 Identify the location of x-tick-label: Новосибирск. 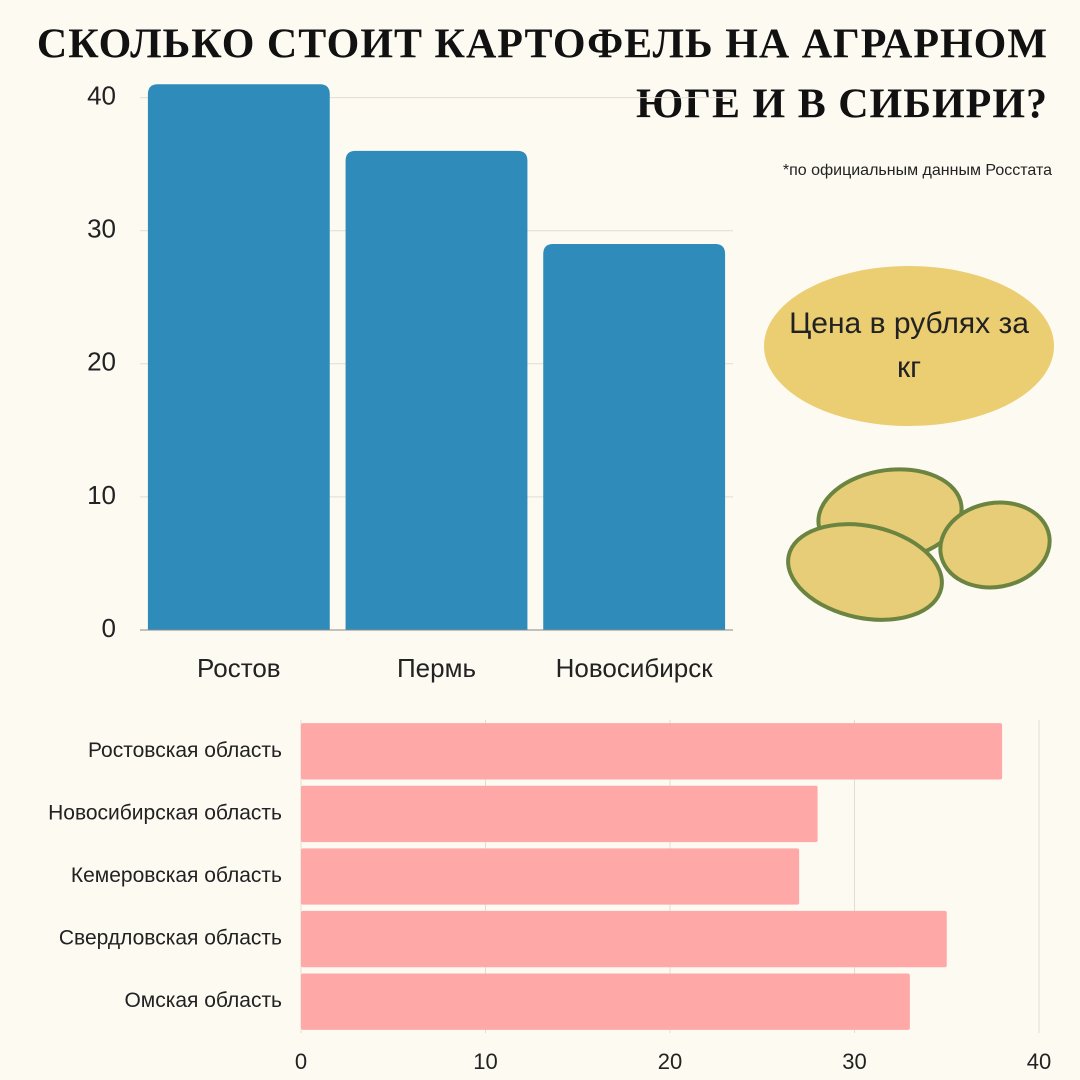
(635, 668).